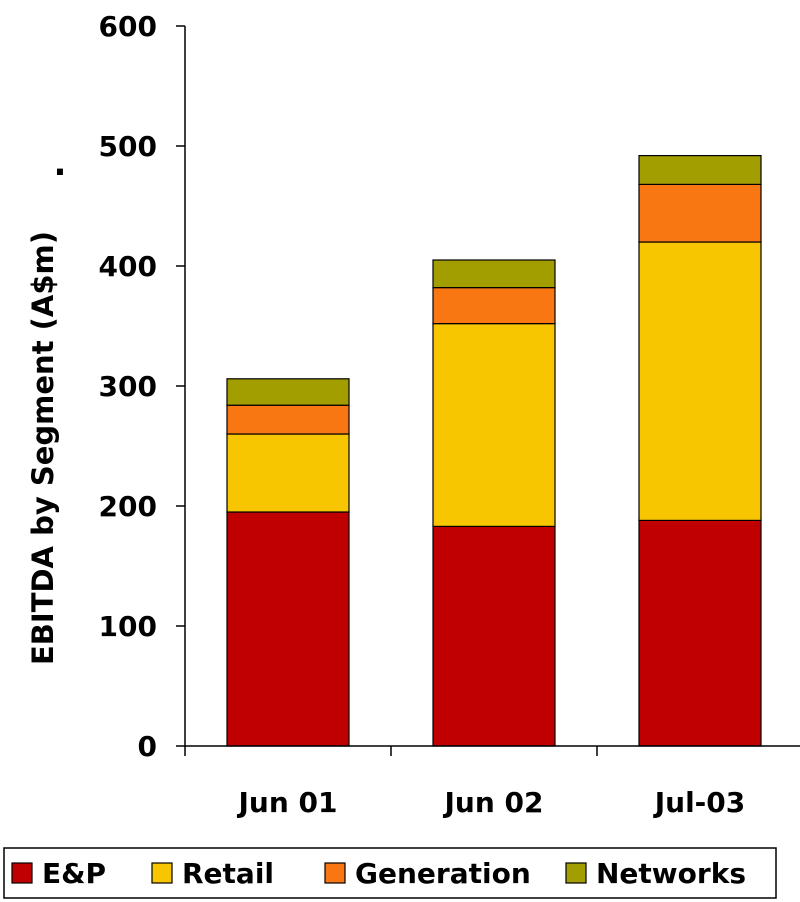 This screenshot has height=902, width=800. I want to click on y-tick-label: 100, so click(128, 626).